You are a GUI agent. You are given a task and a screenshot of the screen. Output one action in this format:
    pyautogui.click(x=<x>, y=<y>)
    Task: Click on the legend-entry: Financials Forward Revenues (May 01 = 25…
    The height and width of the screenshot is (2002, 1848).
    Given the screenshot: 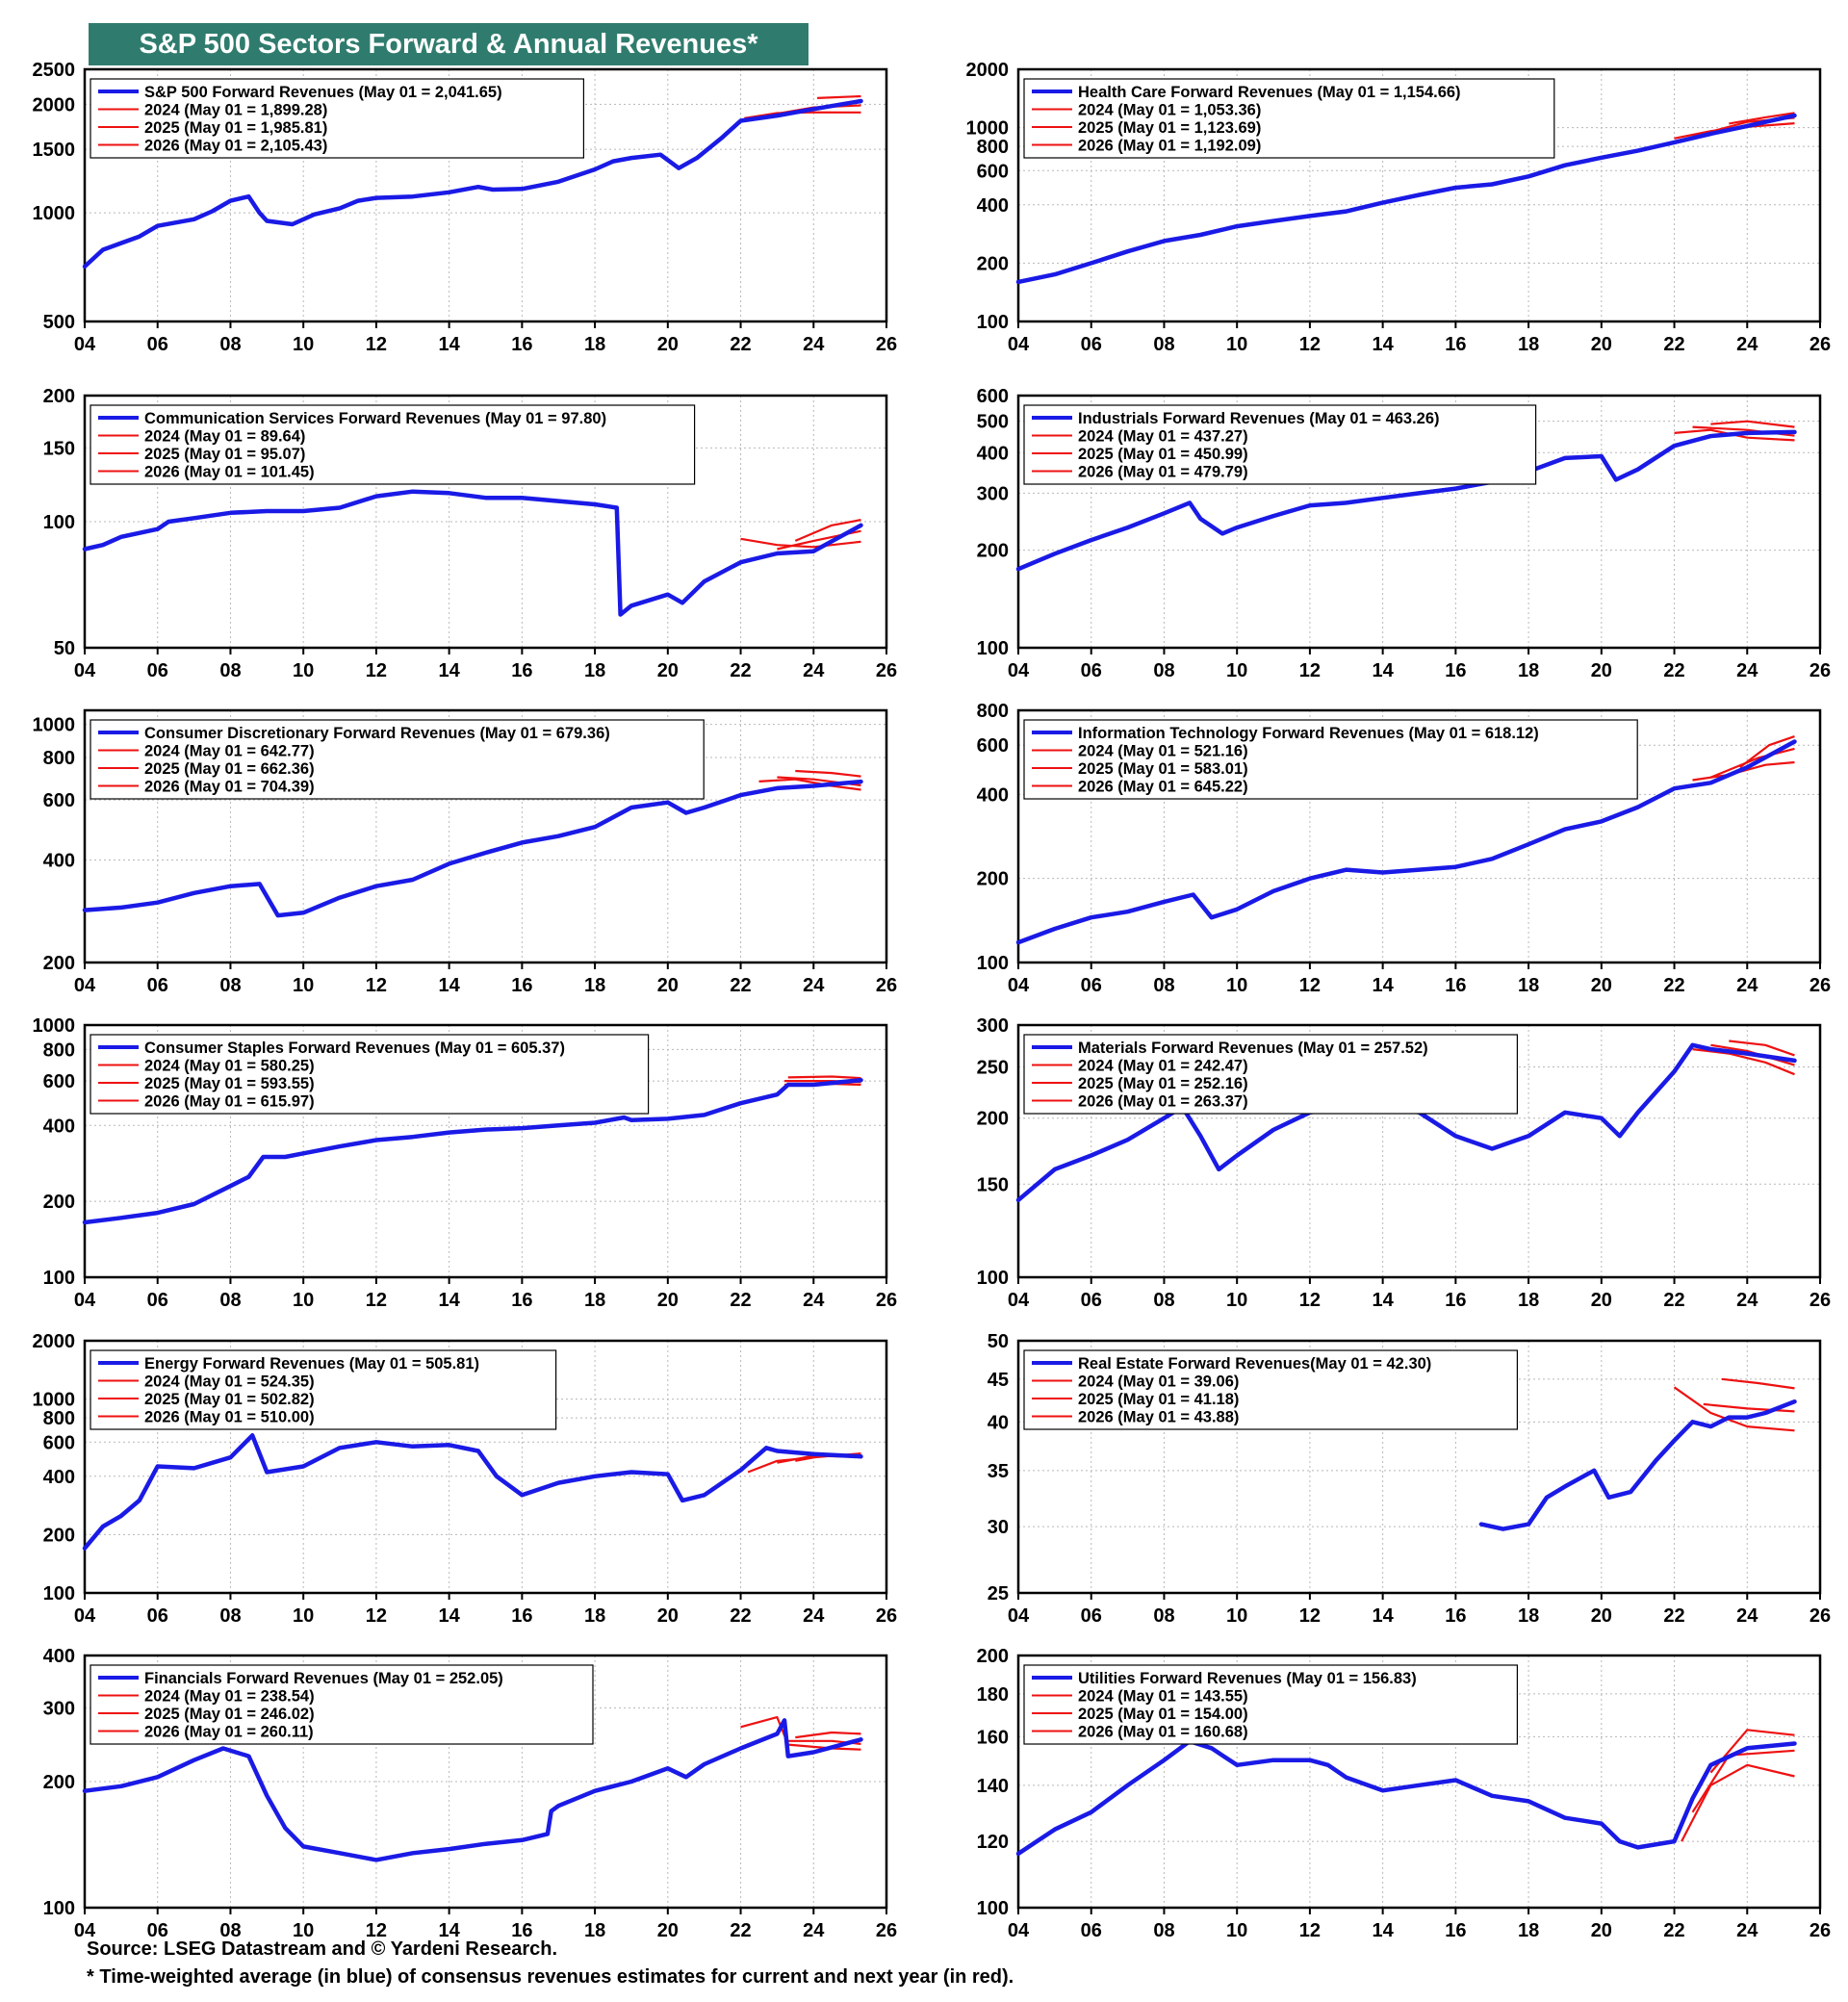 What is the action you would take?
    pyautogui.click(x=323, y=1678)
    